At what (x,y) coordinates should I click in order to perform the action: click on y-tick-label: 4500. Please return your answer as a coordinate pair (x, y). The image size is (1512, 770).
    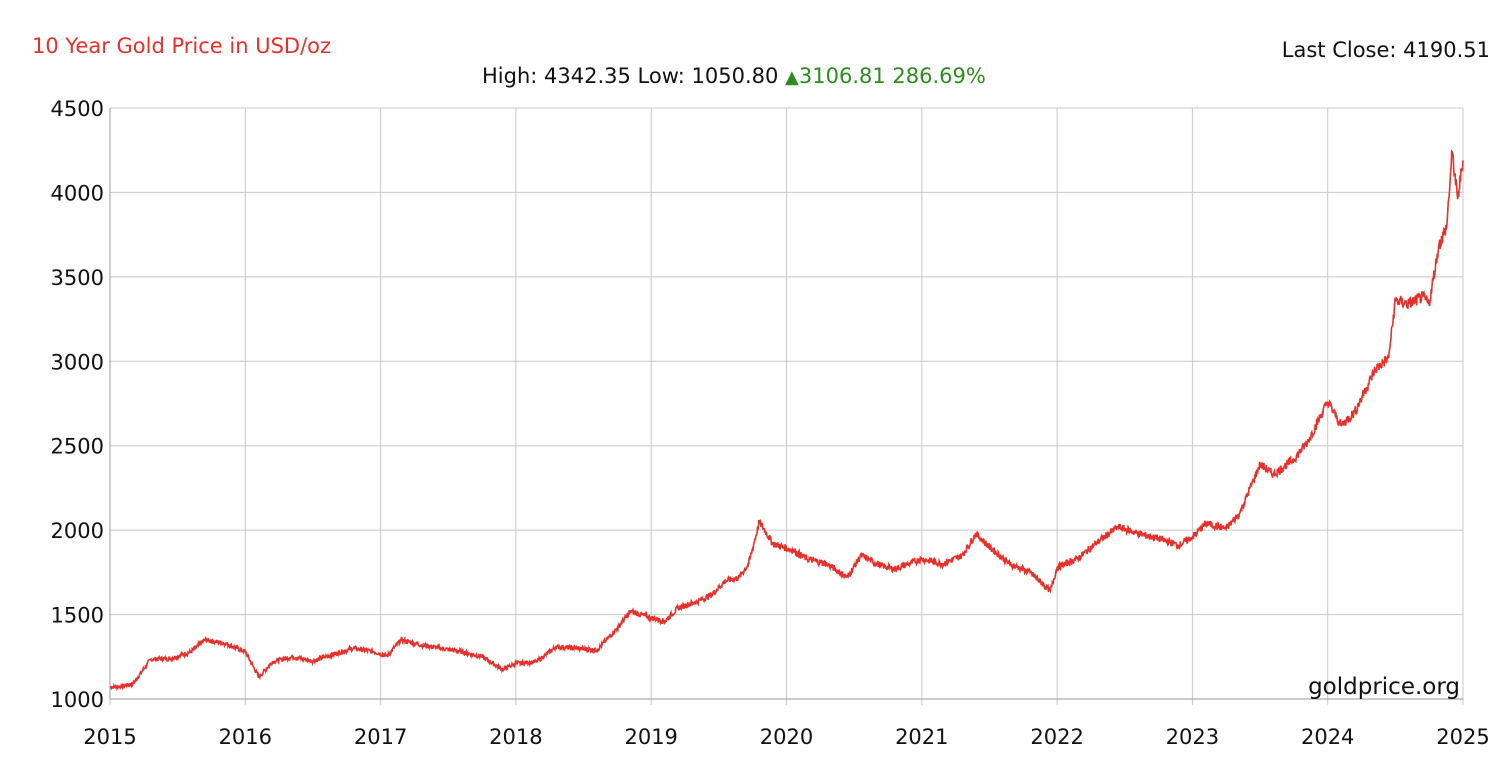
    Looking at the image, I should click on (77, 109).